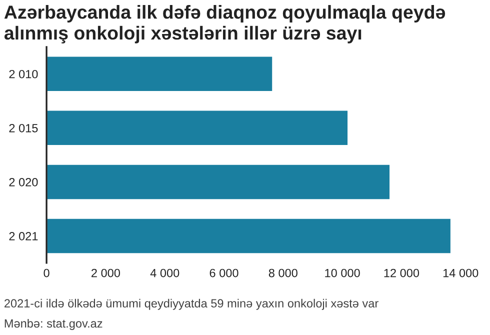 The height and width of the screenshot is (335, 490). I want to click on x-tick-label: 2 000, so click(106, 273).